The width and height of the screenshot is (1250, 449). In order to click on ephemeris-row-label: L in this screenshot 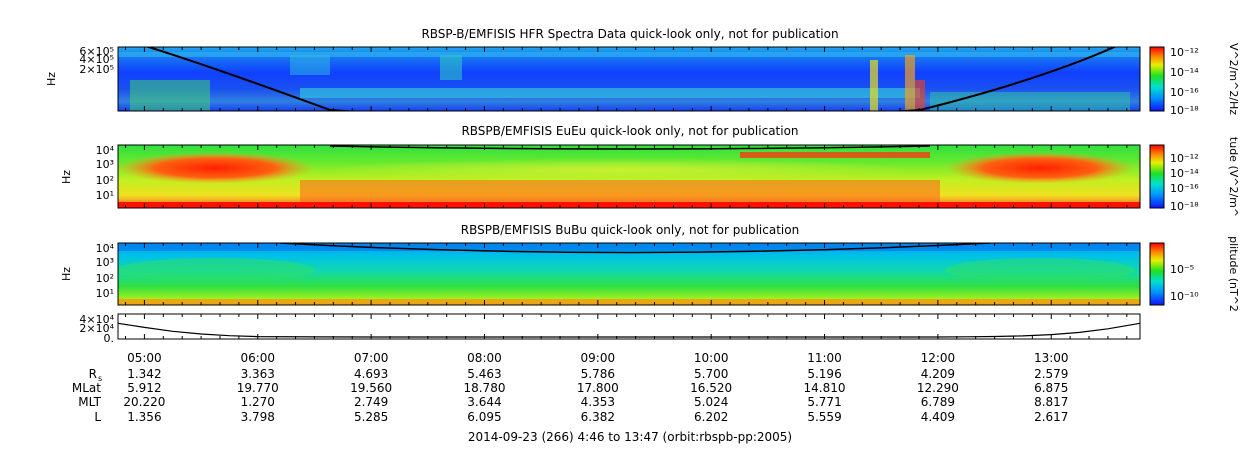, I will do `click(97, 417)`.